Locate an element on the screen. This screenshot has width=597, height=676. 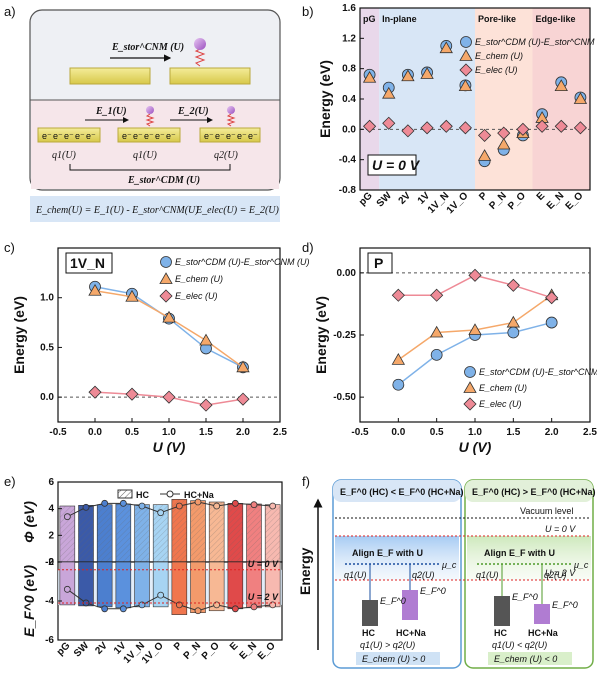
panel-b-label: b) is located at coordinates (308, 11).